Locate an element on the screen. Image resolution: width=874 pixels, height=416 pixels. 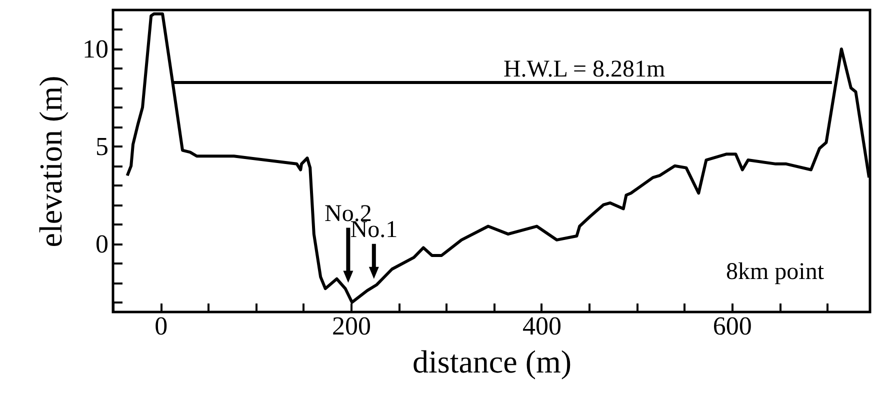
y-tick-label: 5 is located at coordinates (102, 146).